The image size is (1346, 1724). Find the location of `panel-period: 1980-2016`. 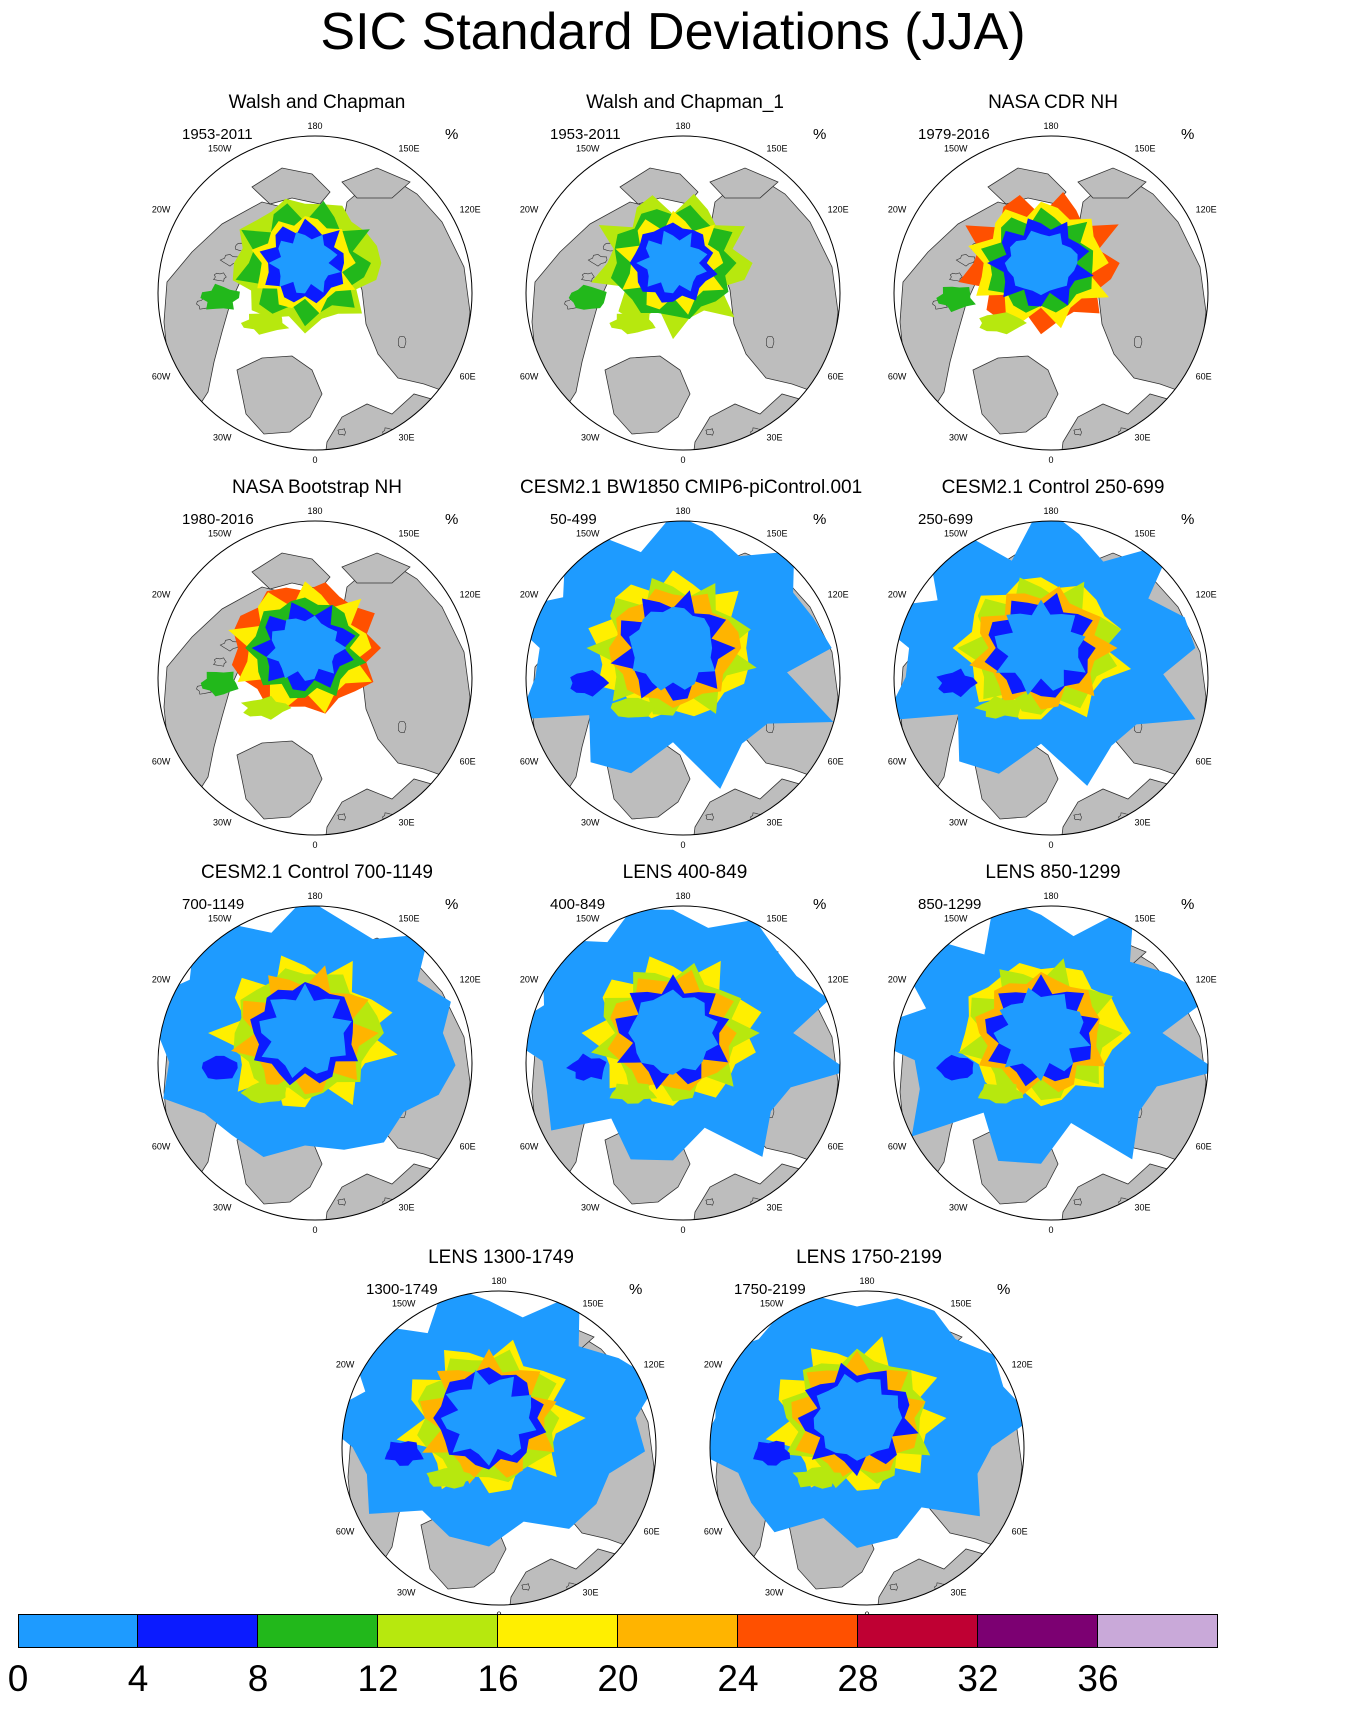

panel-period: 1980-2016 is located at coordinates (218, 519).